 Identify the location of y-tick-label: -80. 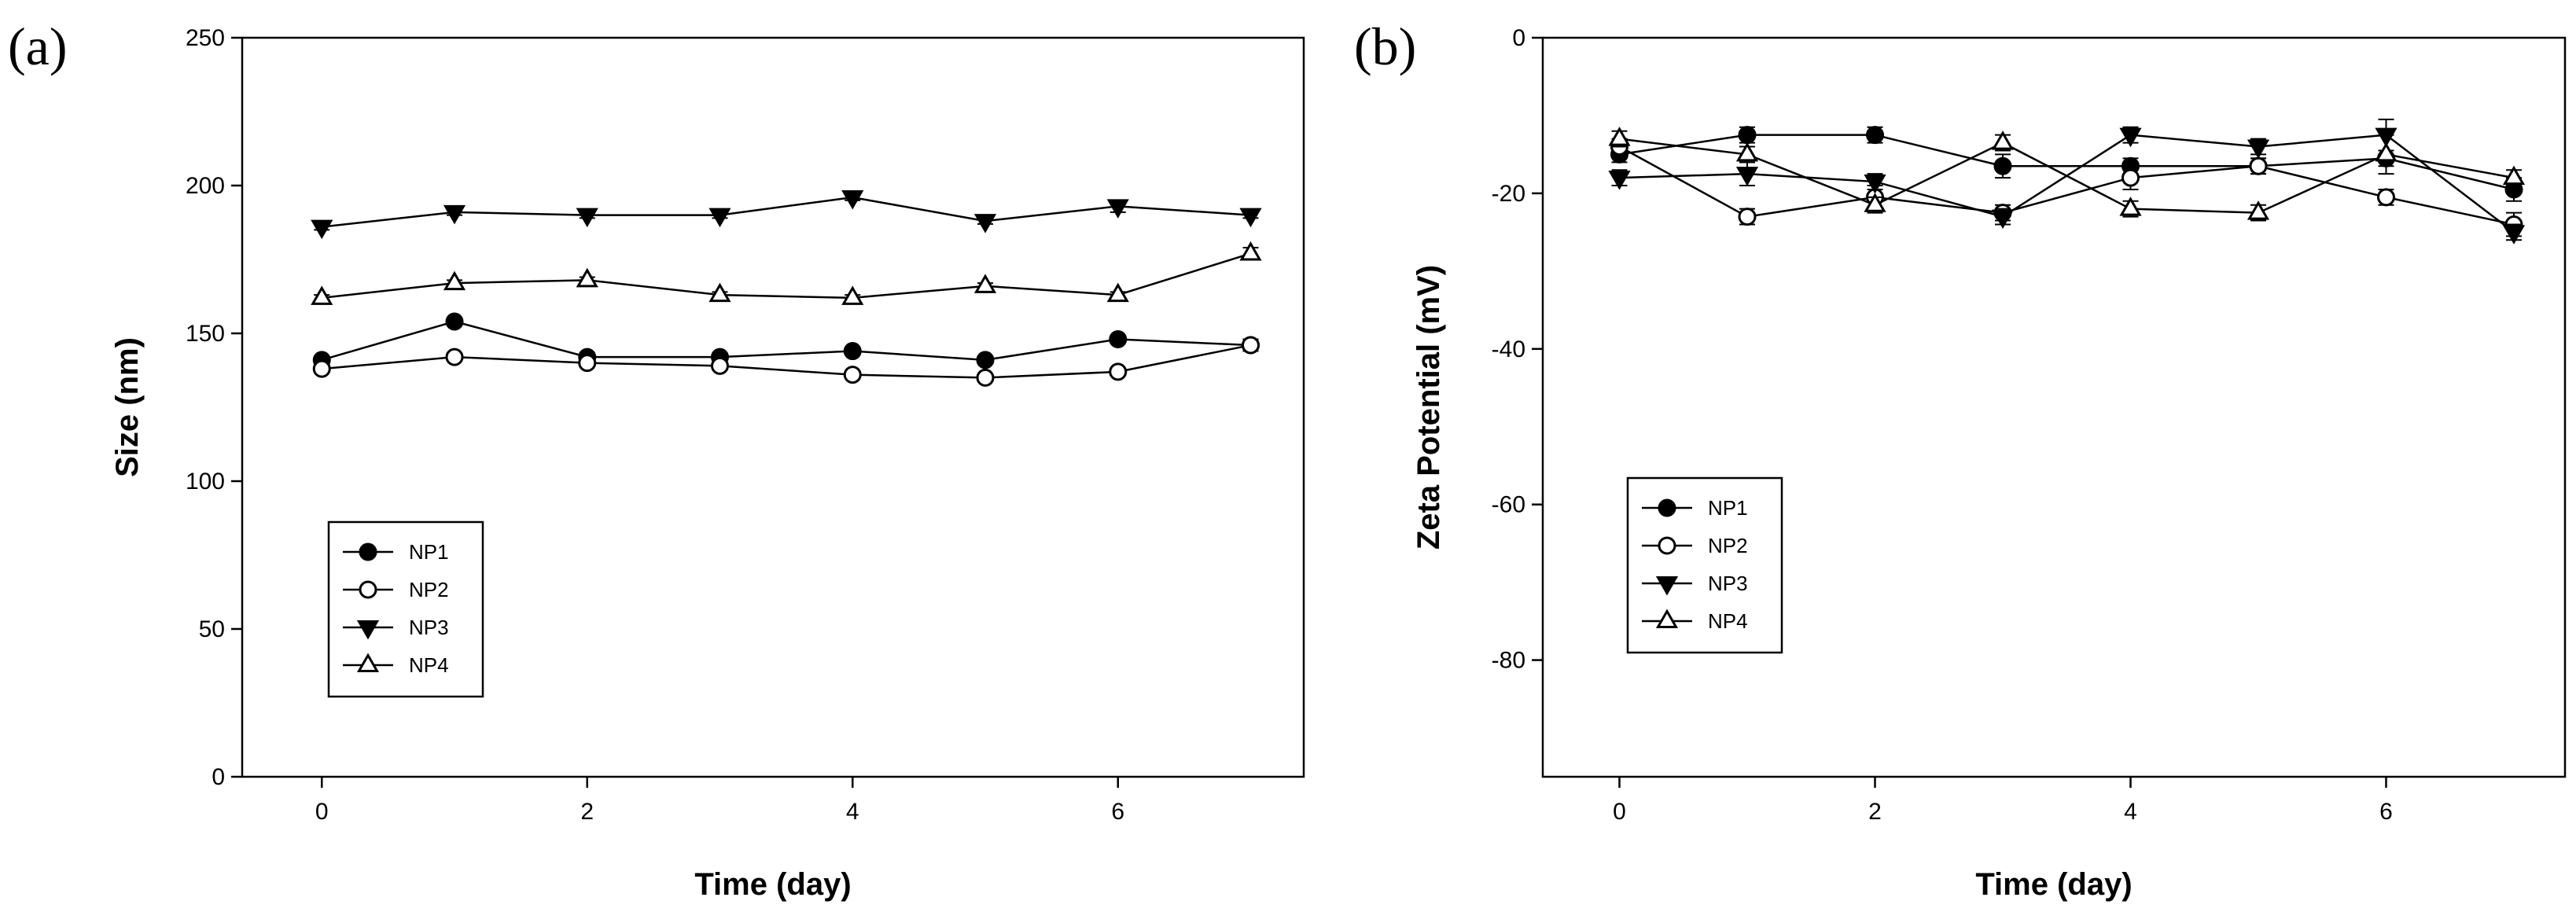
(1508, 661).